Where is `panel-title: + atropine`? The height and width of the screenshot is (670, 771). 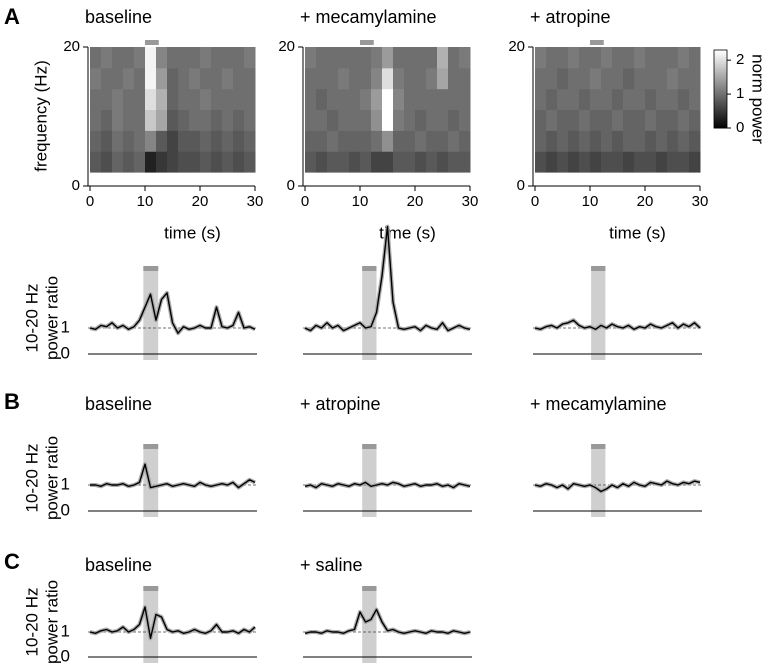
panel-title: + atropine is located at coordinates (340, 404).